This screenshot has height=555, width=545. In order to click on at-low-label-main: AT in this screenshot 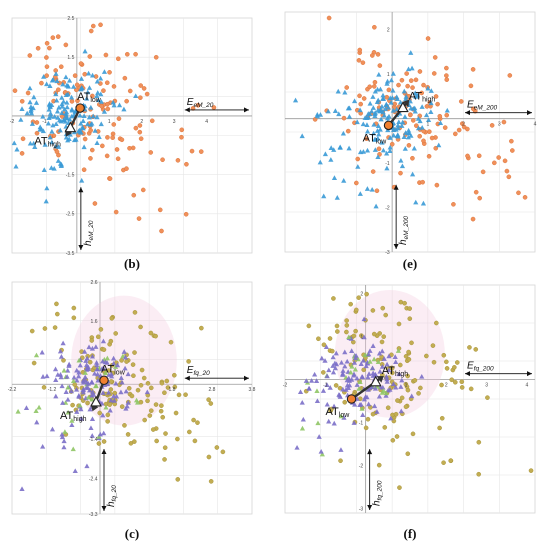, I will do `click(84, 97)`.